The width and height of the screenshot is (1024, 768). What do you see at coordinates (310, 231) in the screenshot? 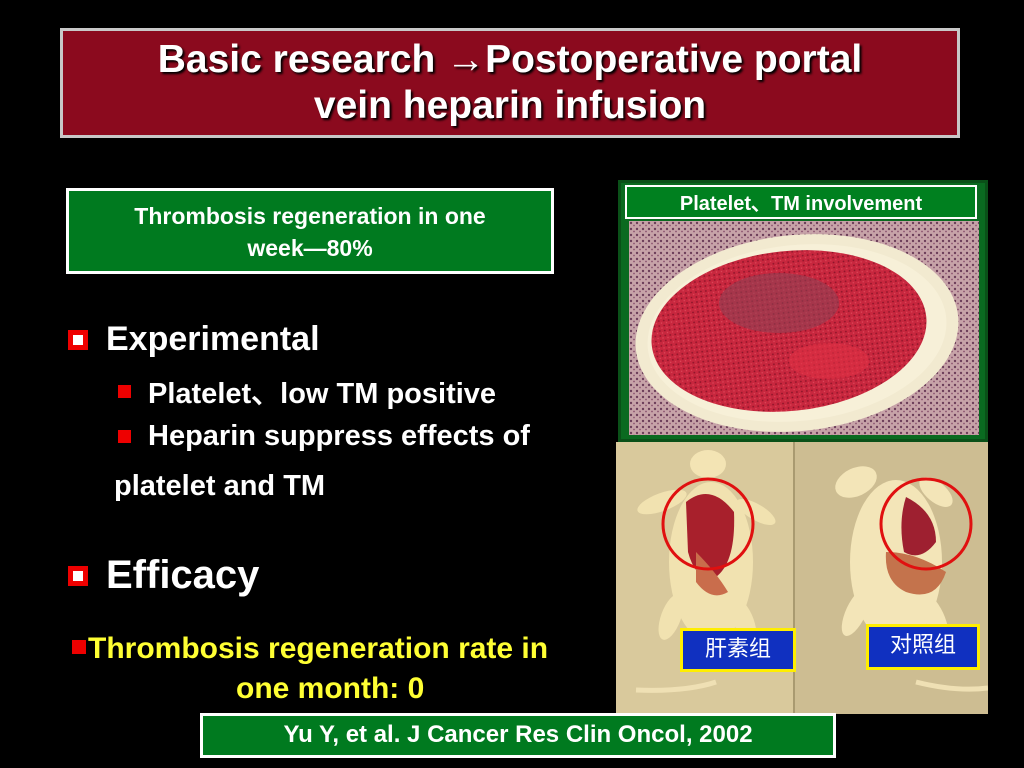
I see `thrombosis-week-box: Thrombosis regeneration in one week—80%` at bounding box center [310, 231].